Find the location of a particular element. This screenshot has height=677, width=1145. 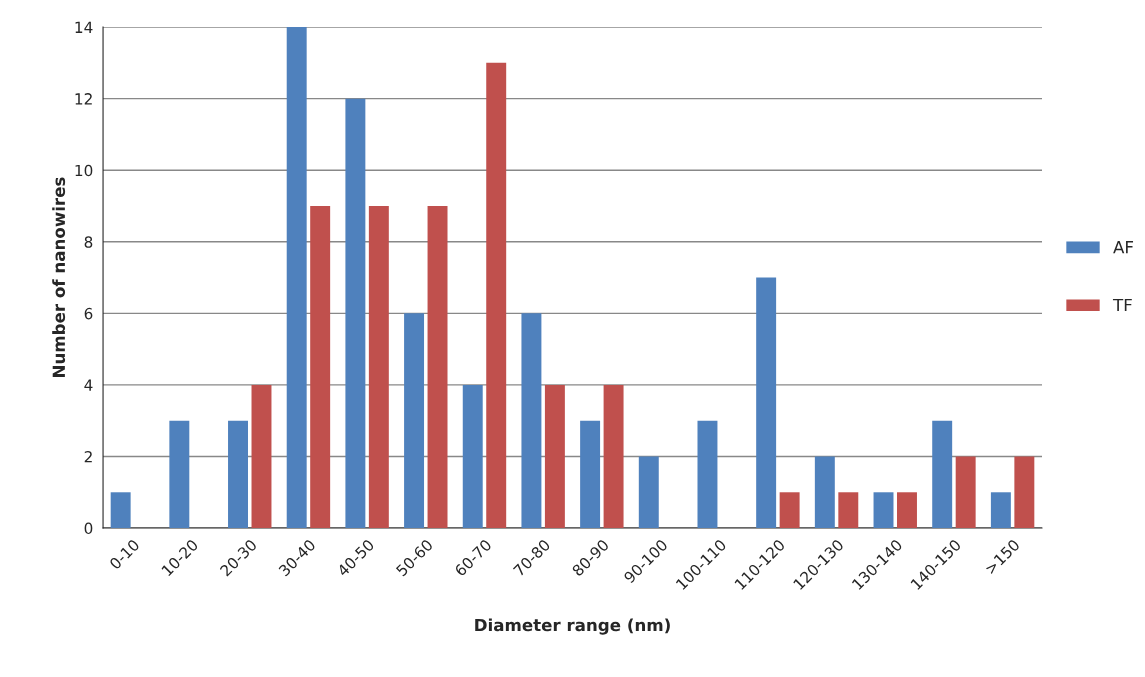

y-tick-label: 10 is located at coordinates (84, 170).